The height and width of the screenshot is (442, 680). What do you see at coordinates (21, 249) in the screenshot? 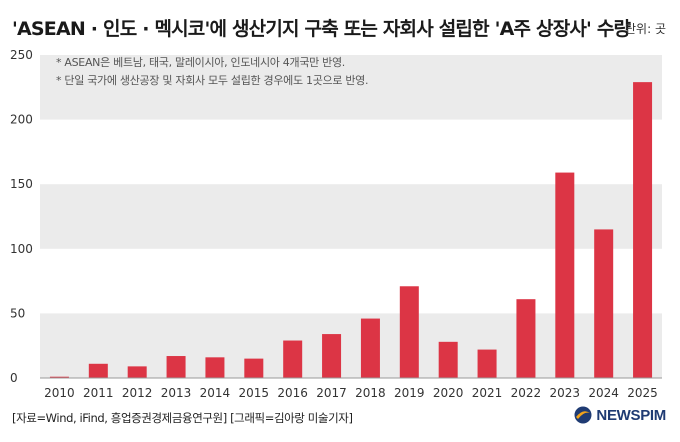
I see `y-tick-label: 100` at bounding box center [21, 249].